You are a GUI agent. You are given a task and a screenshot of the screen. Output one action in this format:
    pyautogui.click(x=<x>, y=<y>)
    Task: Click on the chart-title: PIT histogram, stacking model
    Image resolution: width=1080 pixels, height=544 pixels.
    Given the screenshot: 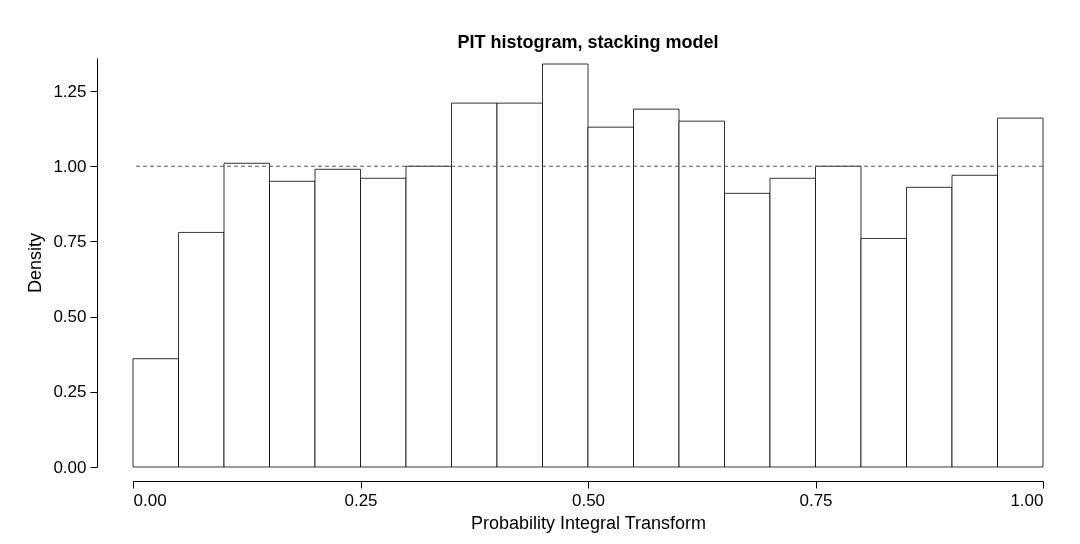 What is the action you would take?
    pyautogui.click(x=588, y=42)
    